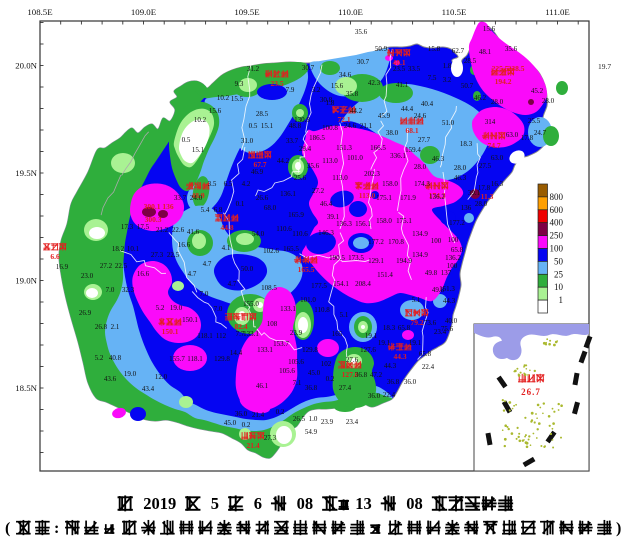  What do you see at coordinates (269, 288) in the screenshot?
I see `svg-text: 108.5` at bounding box center [269, 288].